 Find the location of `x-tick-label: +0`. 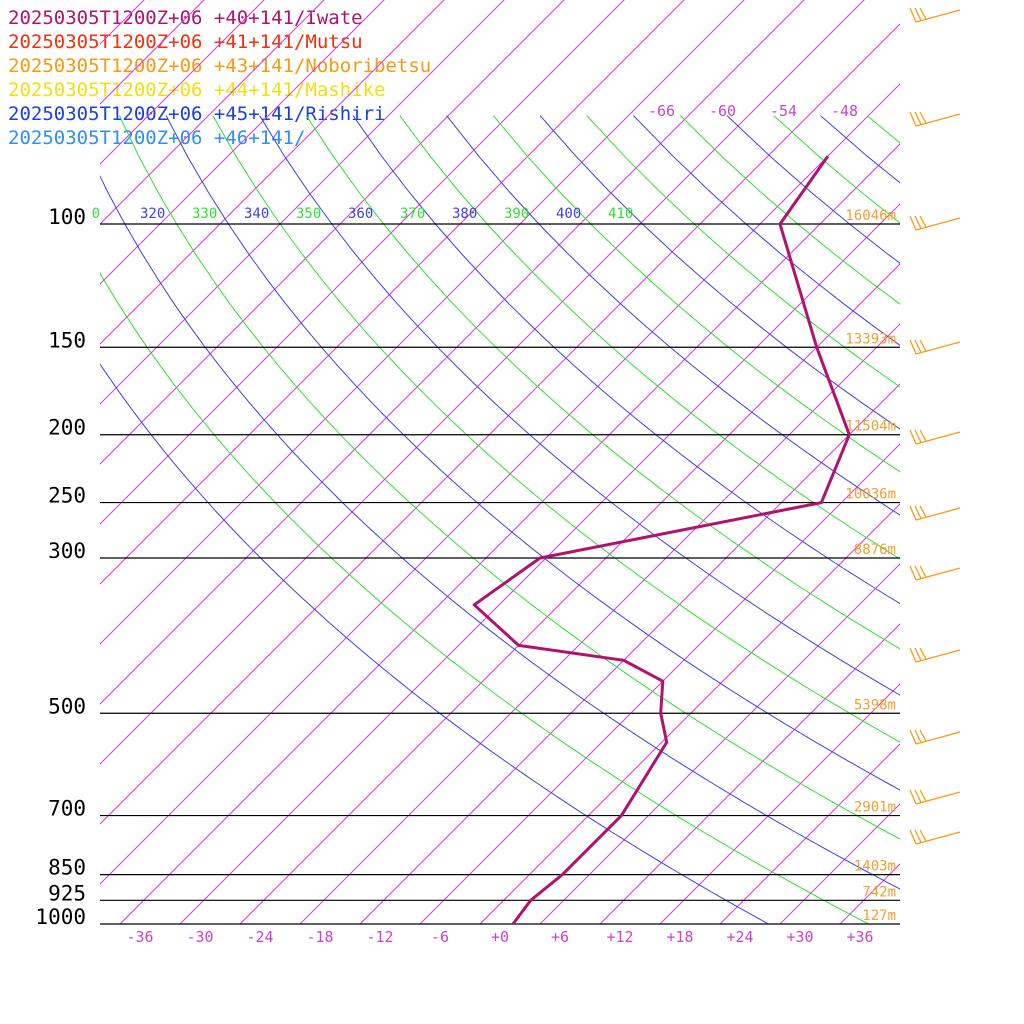

x-tick-label: +0 is located at coordinates (500, 937).